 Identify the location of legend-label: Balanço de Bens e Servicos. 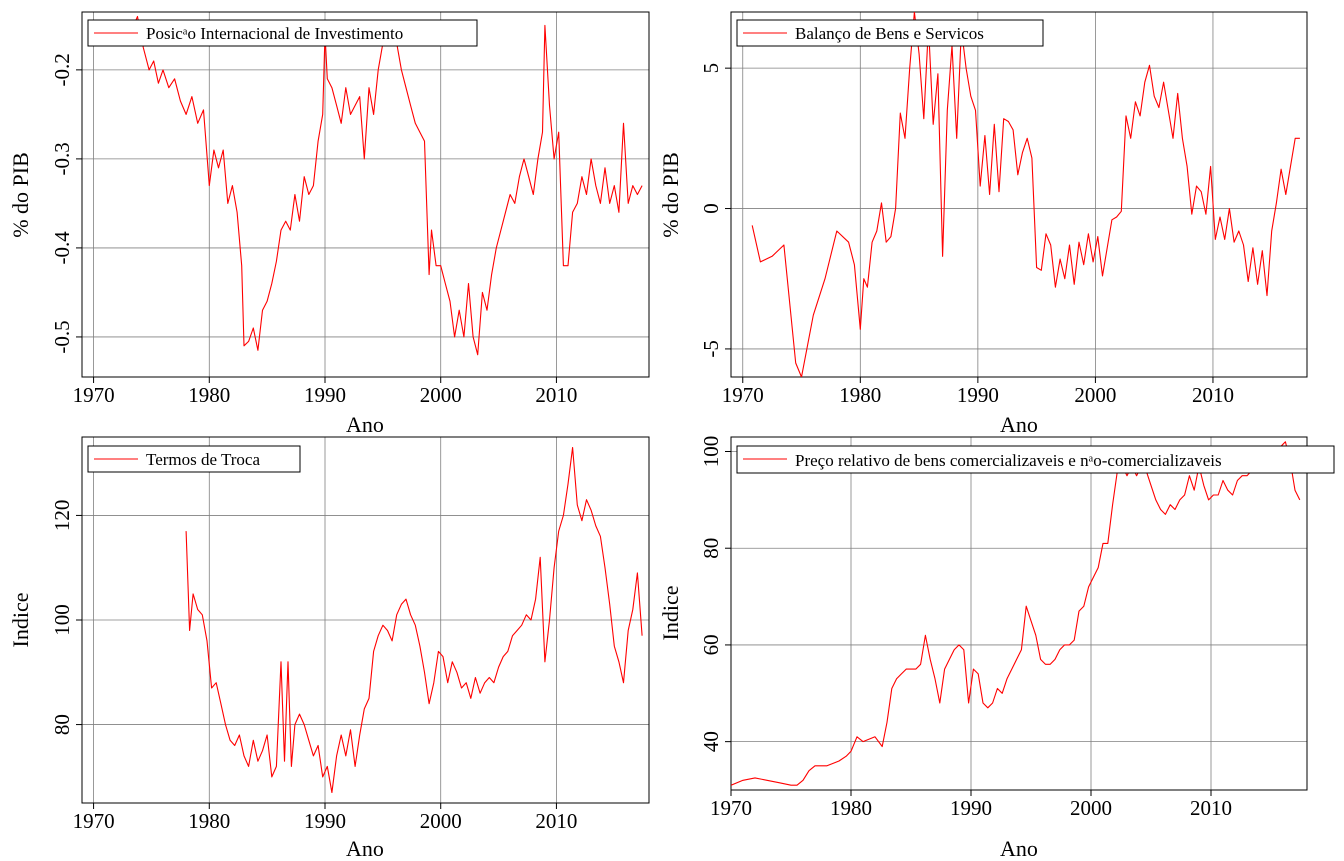
(889, 33).